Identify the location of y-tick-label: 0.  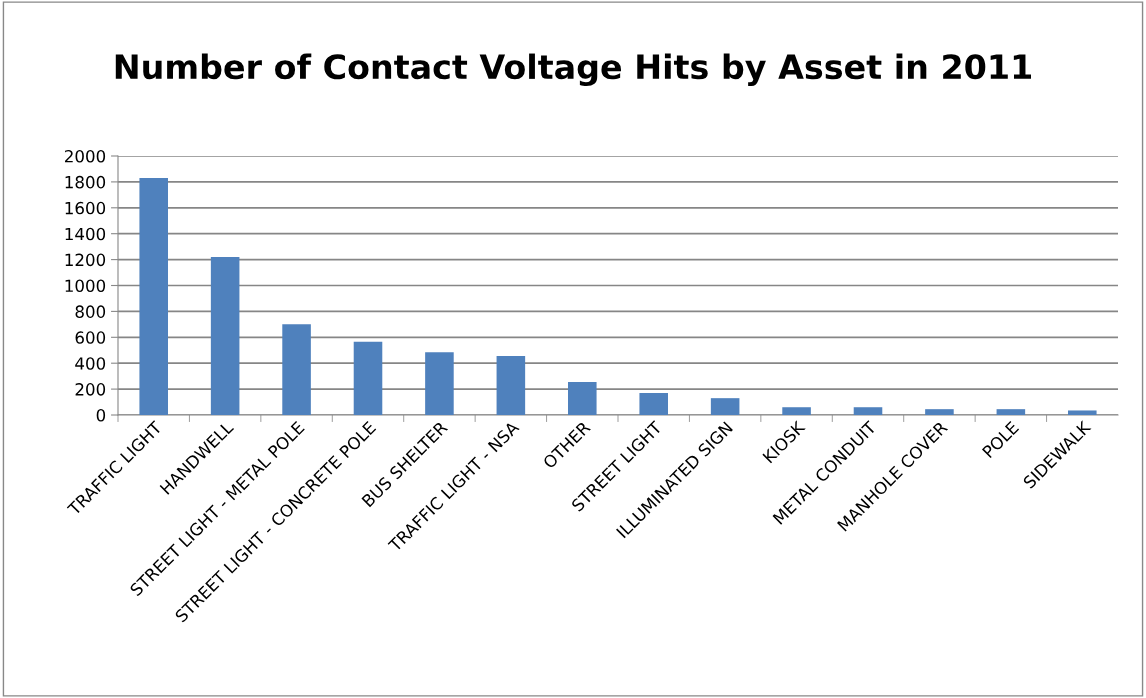
(101, 415).